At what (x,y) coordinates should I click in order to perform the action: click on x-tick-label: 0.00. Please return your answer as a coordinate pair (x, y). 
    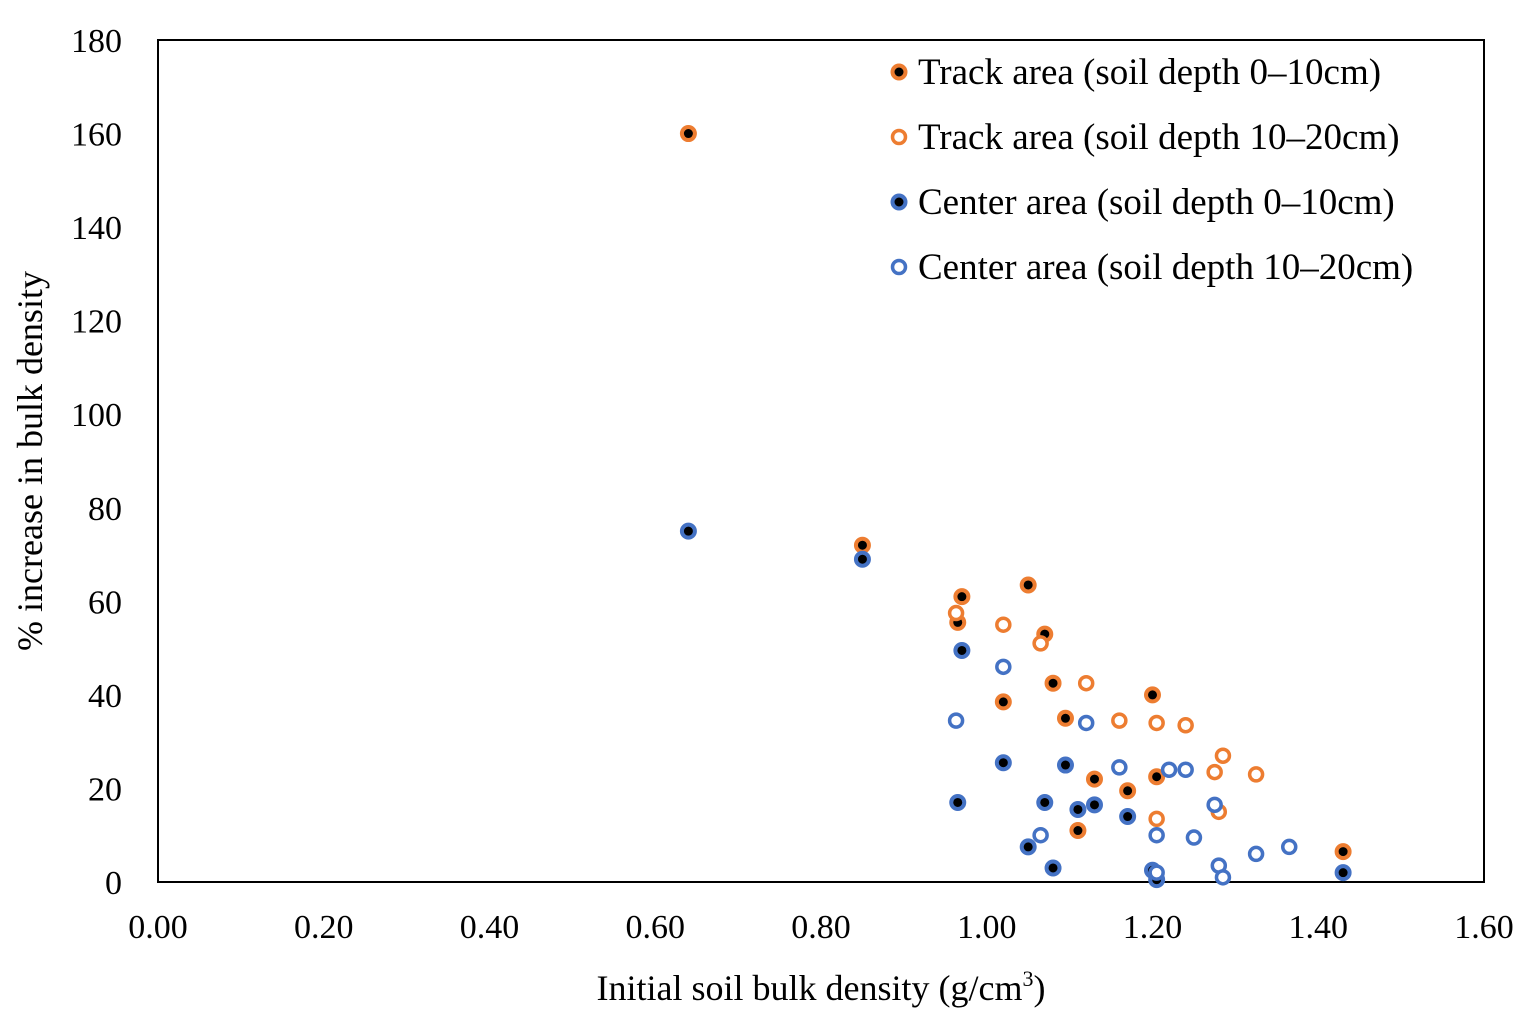
    Looking at the image, I should click on (158, 927).